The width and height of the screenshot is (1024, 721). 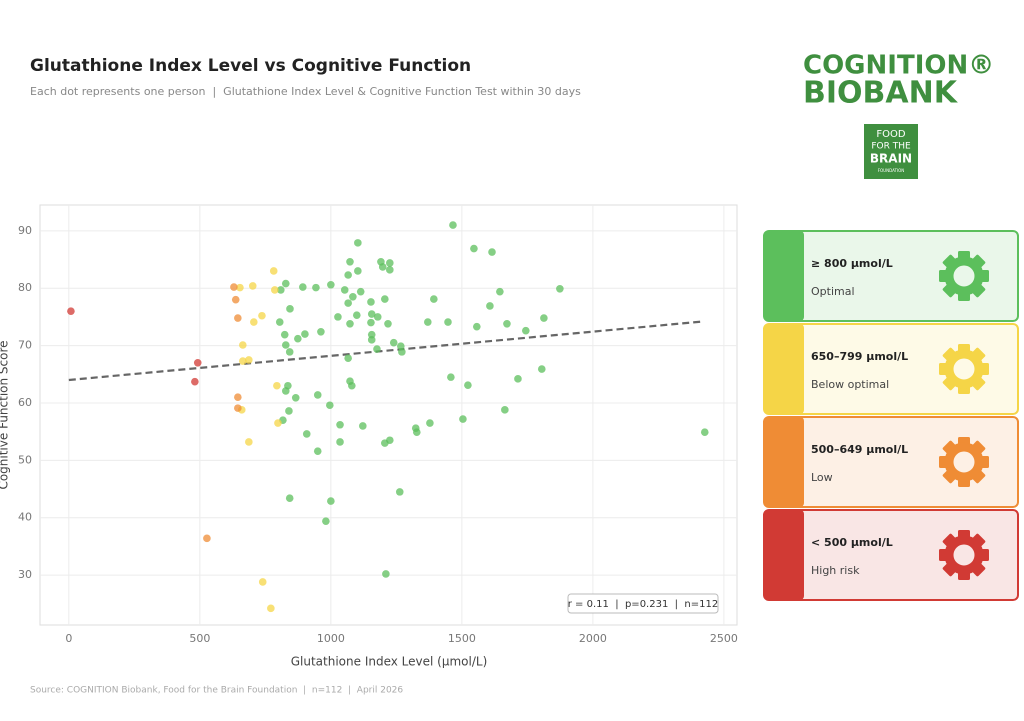 I want to click on x-tick-label: 2000, so click(x=593, y=638).